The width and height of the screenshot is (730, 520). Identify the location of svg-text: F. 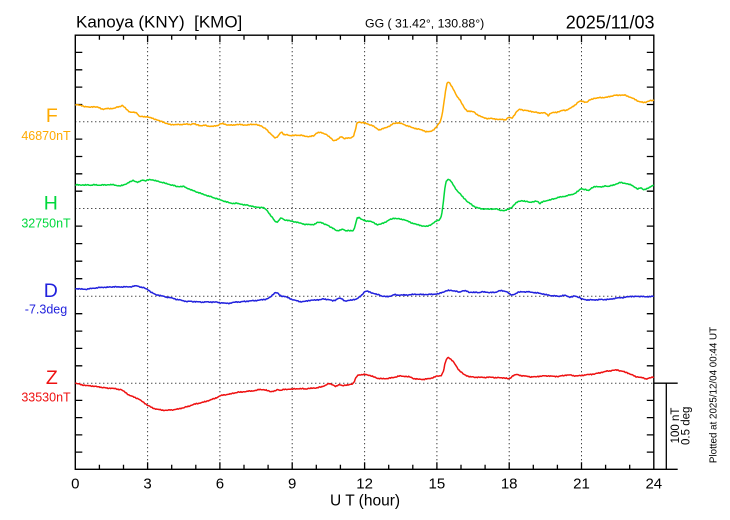
(52, 116).